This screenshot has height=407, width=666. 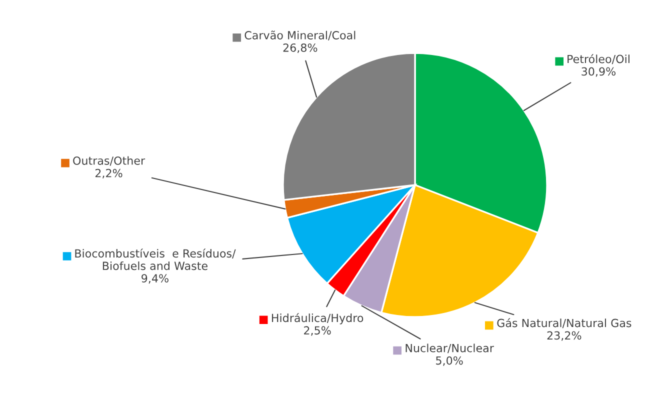 I want to click on data-label: 9,4%, so click(x=155, y=279).